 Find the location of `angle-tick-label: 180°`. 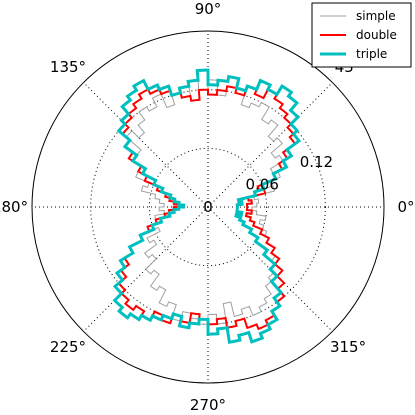

angle-tick-label: 180° is located at coordinates (14, 207).